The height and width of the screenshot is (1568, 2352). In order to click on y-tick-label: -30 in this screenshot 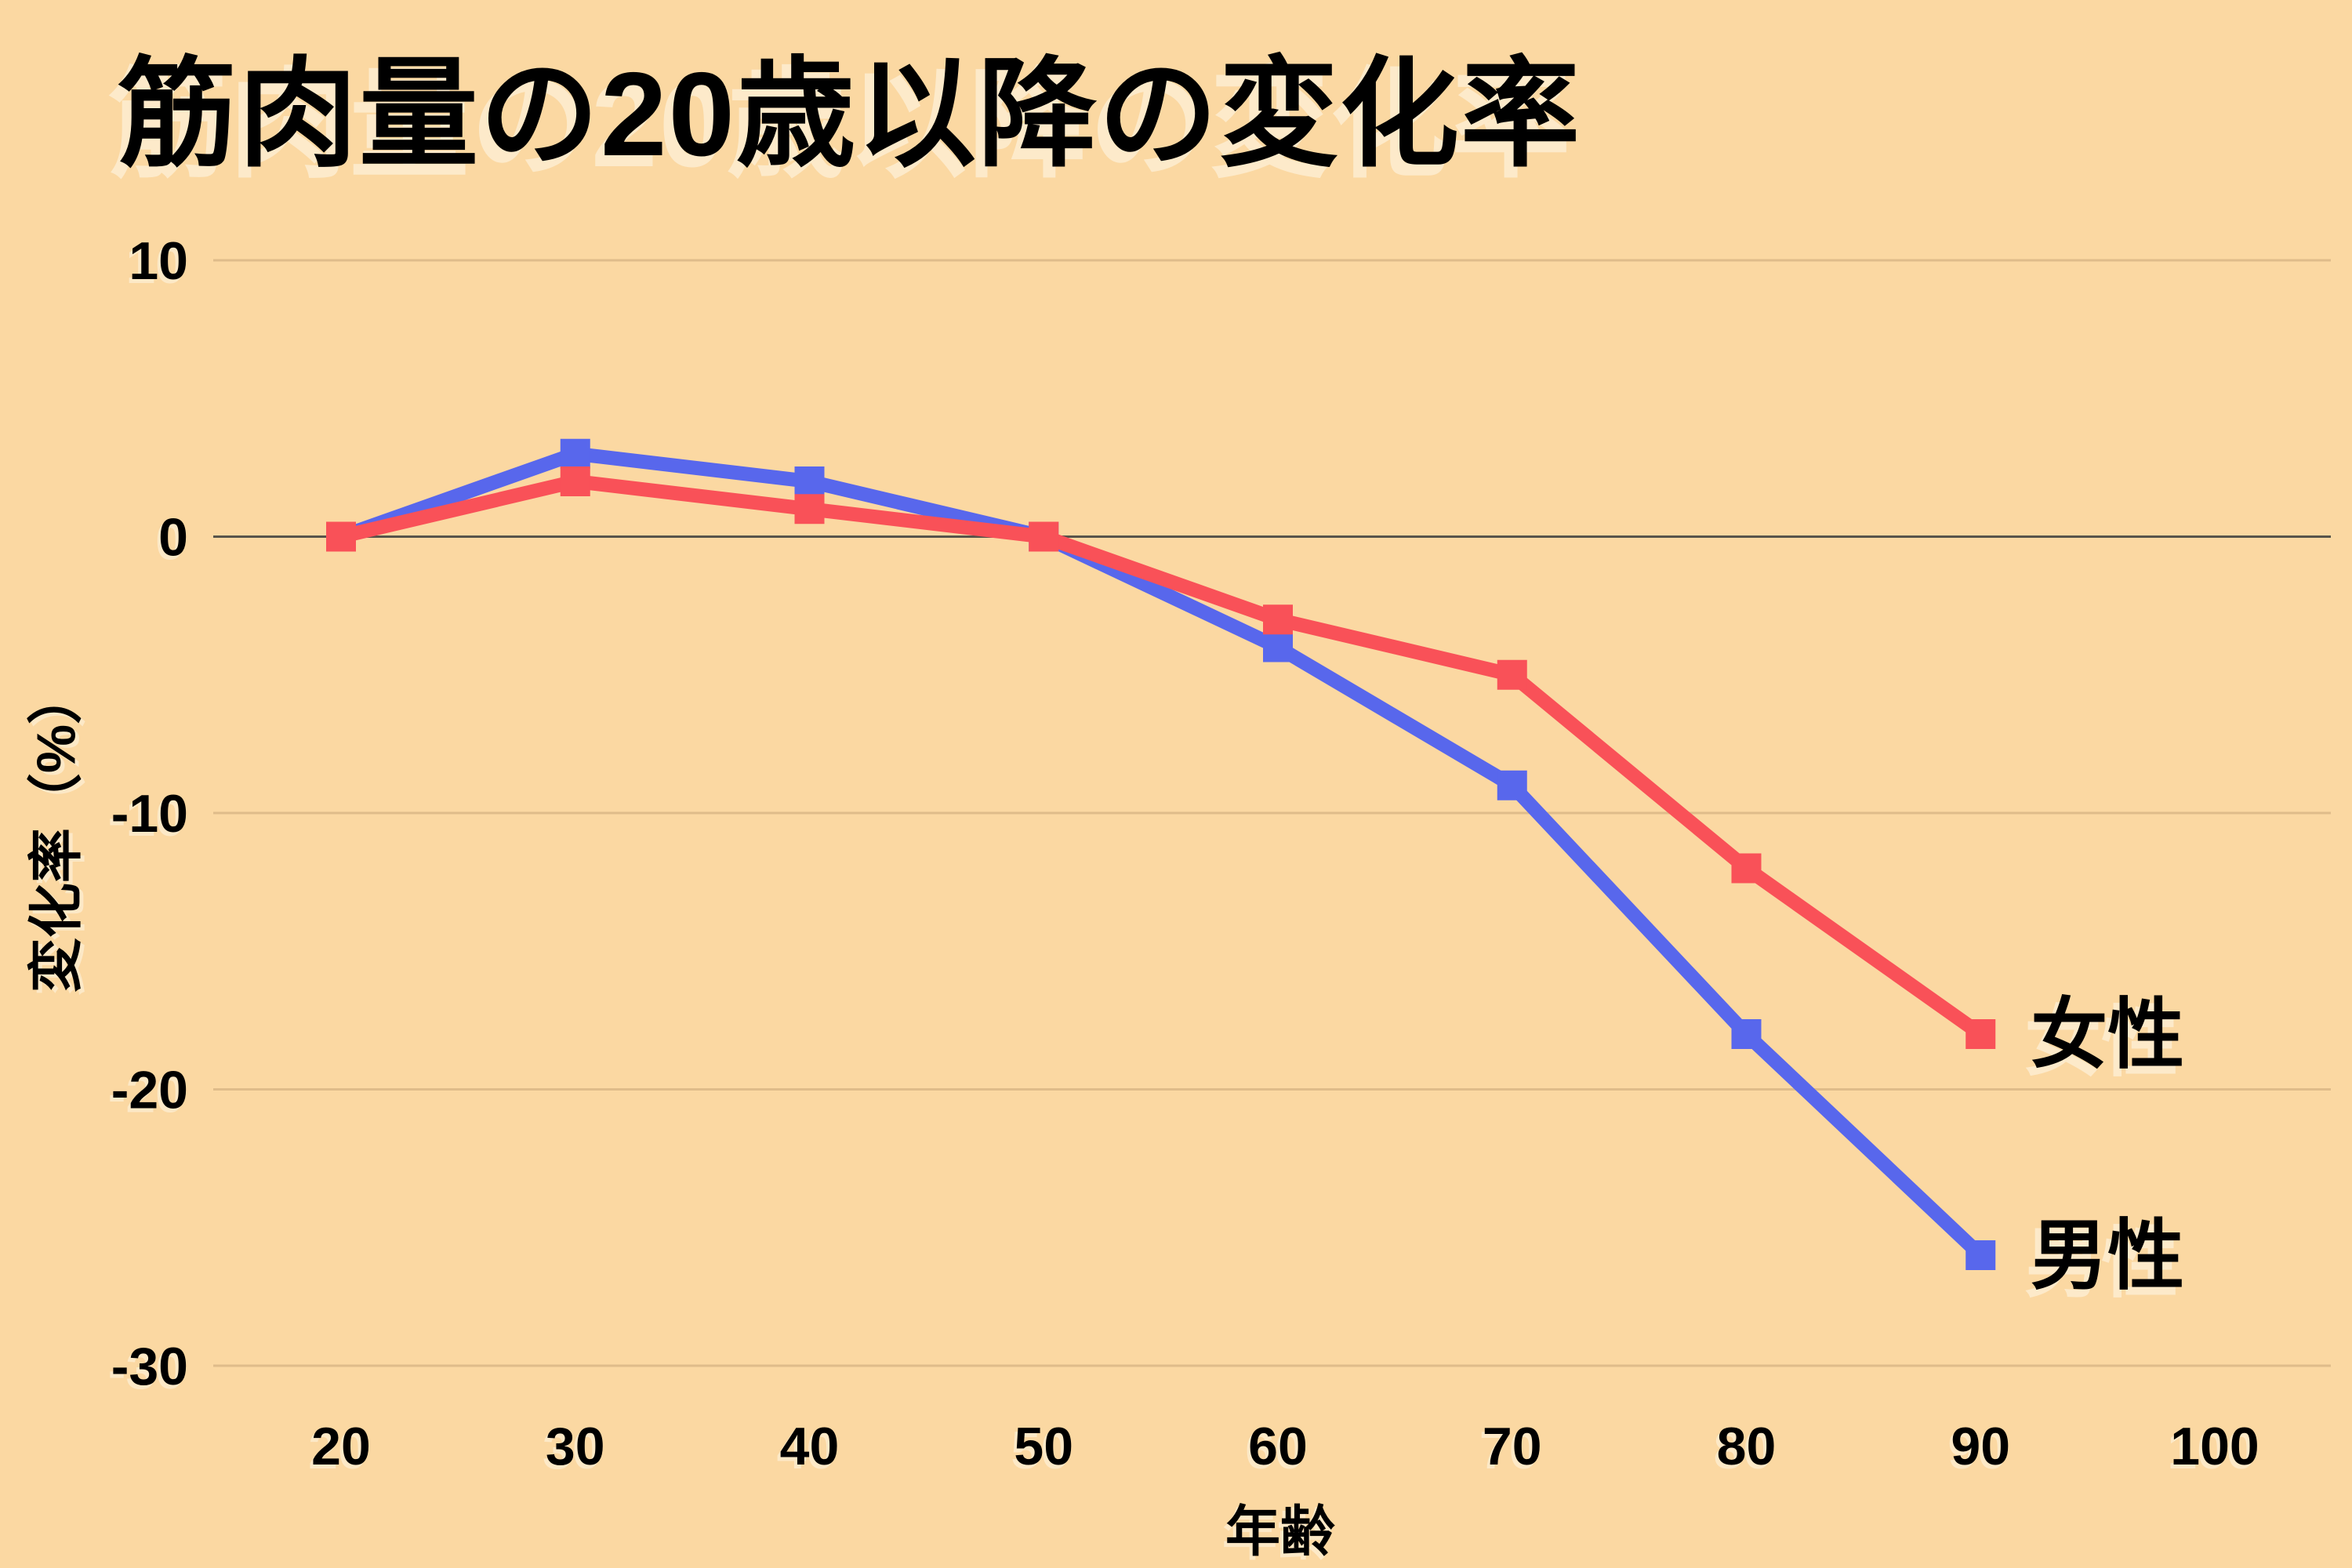, I will do `click(149, 1366)`.